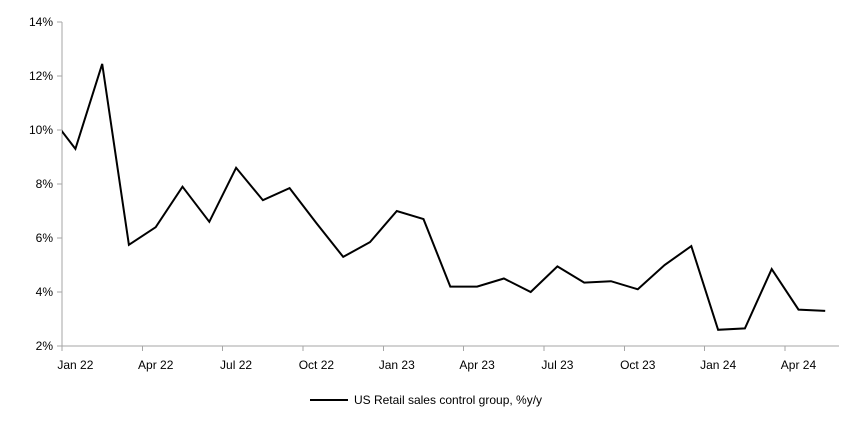 This screenshot has width=852, height=423. Describe the element at coordinates (45, 184) in the screenshot. I see `y-tick-label: 8%` at that location.